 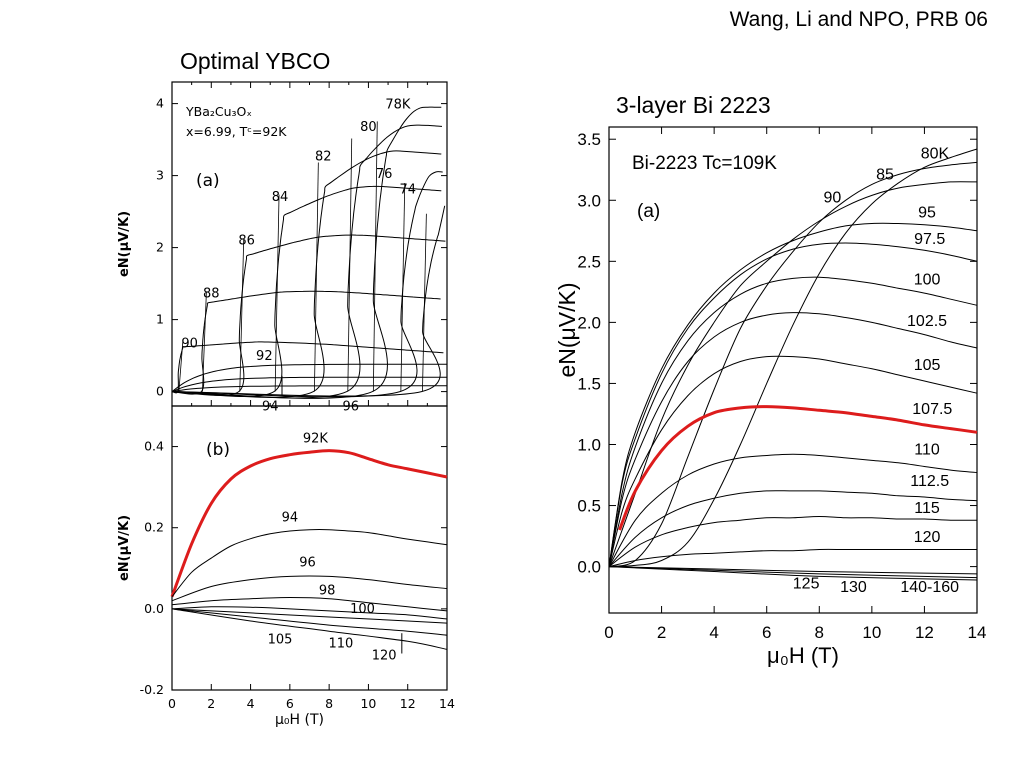 I want to click on citation: Wang, Li and NPO, PRB 06, so click(x=858, y=19).